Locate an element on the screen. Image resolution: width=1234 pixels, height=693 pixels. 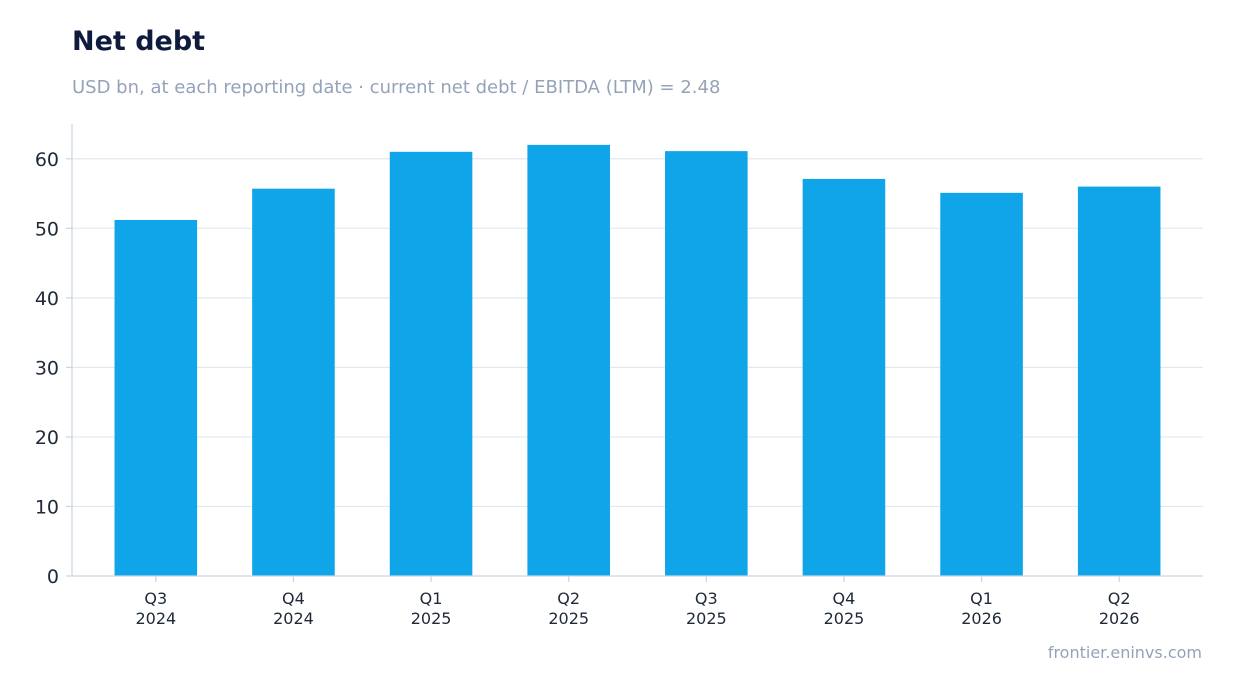
x-tick-label: Q2 2026 is located at coordinates (1119, 608).